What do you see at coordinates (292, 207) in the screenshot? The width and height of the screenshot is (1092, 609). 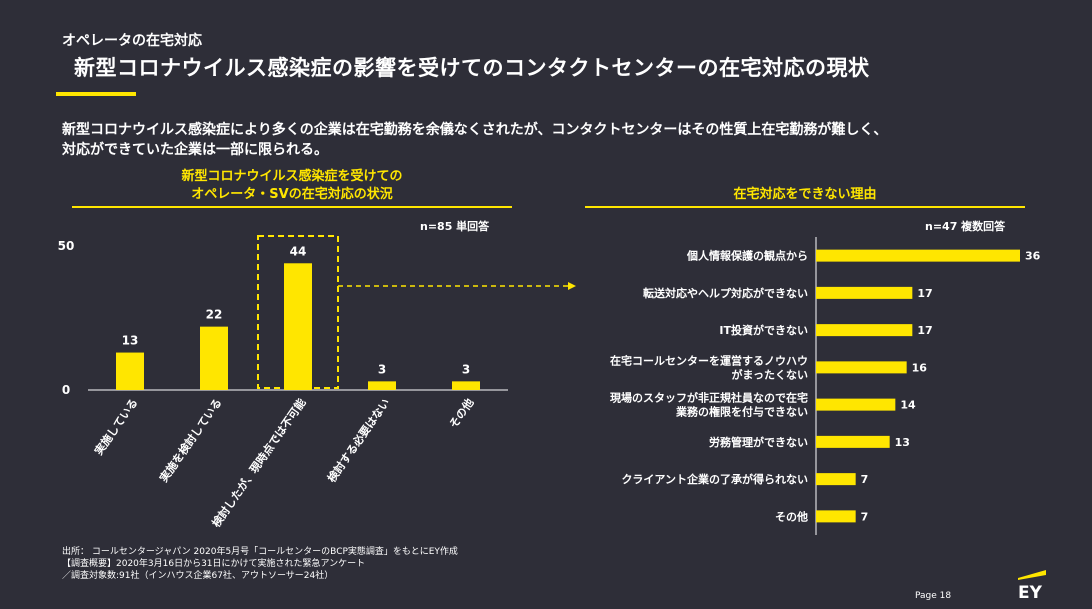 I see `left-chart-rule` at bounding box center [292, 207].